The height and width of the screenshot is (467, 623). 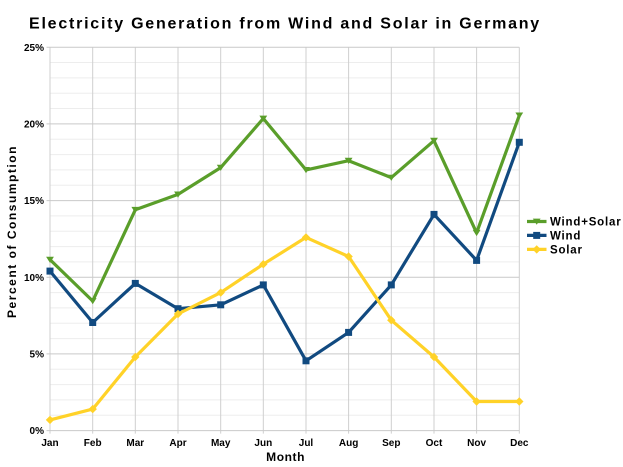 What do you see at coordinates (519, 443) in the screenshot?
I see `svg-text: Dec` at bounding box center [519, 443].